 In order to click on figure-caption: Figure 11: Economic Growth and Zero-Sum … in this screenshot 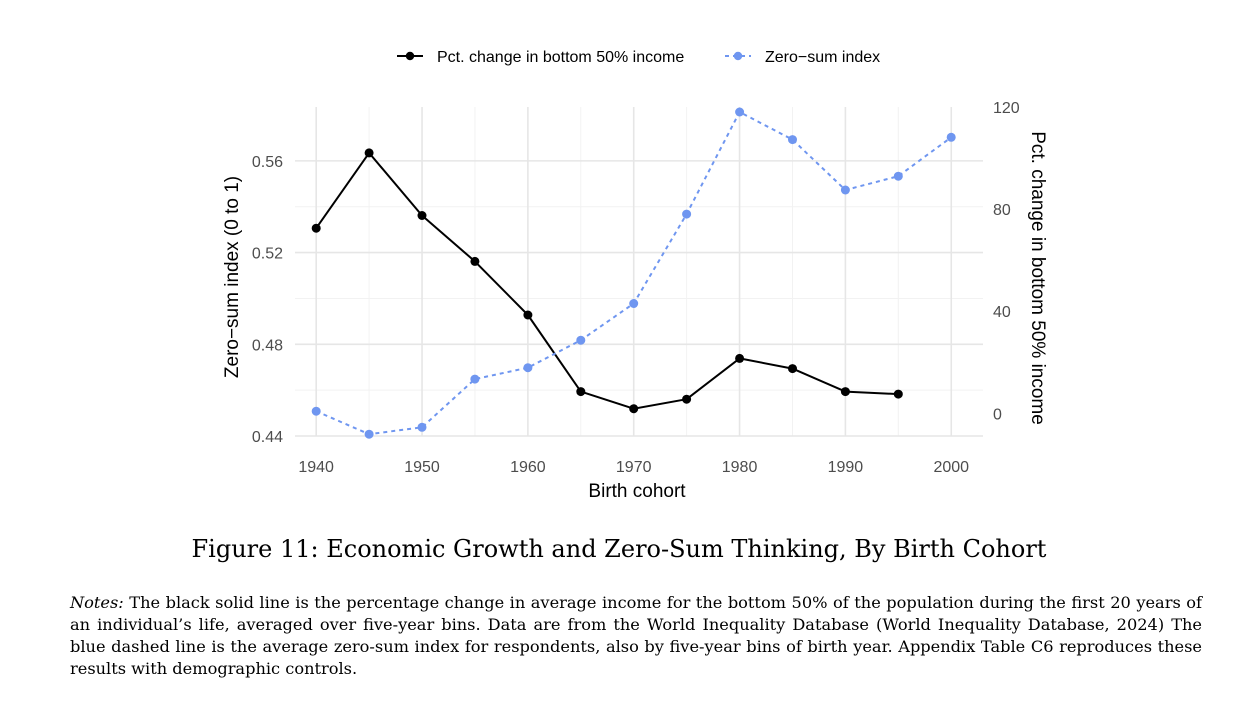, I will do `click(619, 549)`.